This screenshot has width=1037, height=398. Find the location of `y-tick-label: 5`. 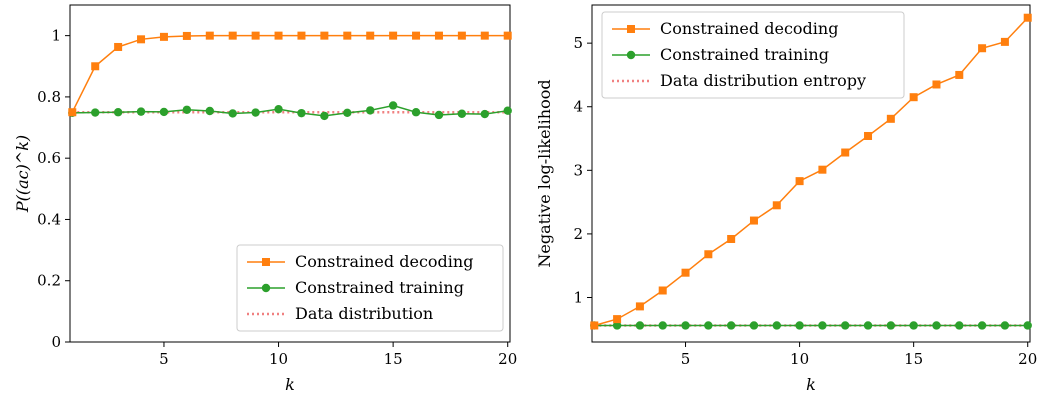

y-tick-label: 5 is located at coordinates (578, 43).